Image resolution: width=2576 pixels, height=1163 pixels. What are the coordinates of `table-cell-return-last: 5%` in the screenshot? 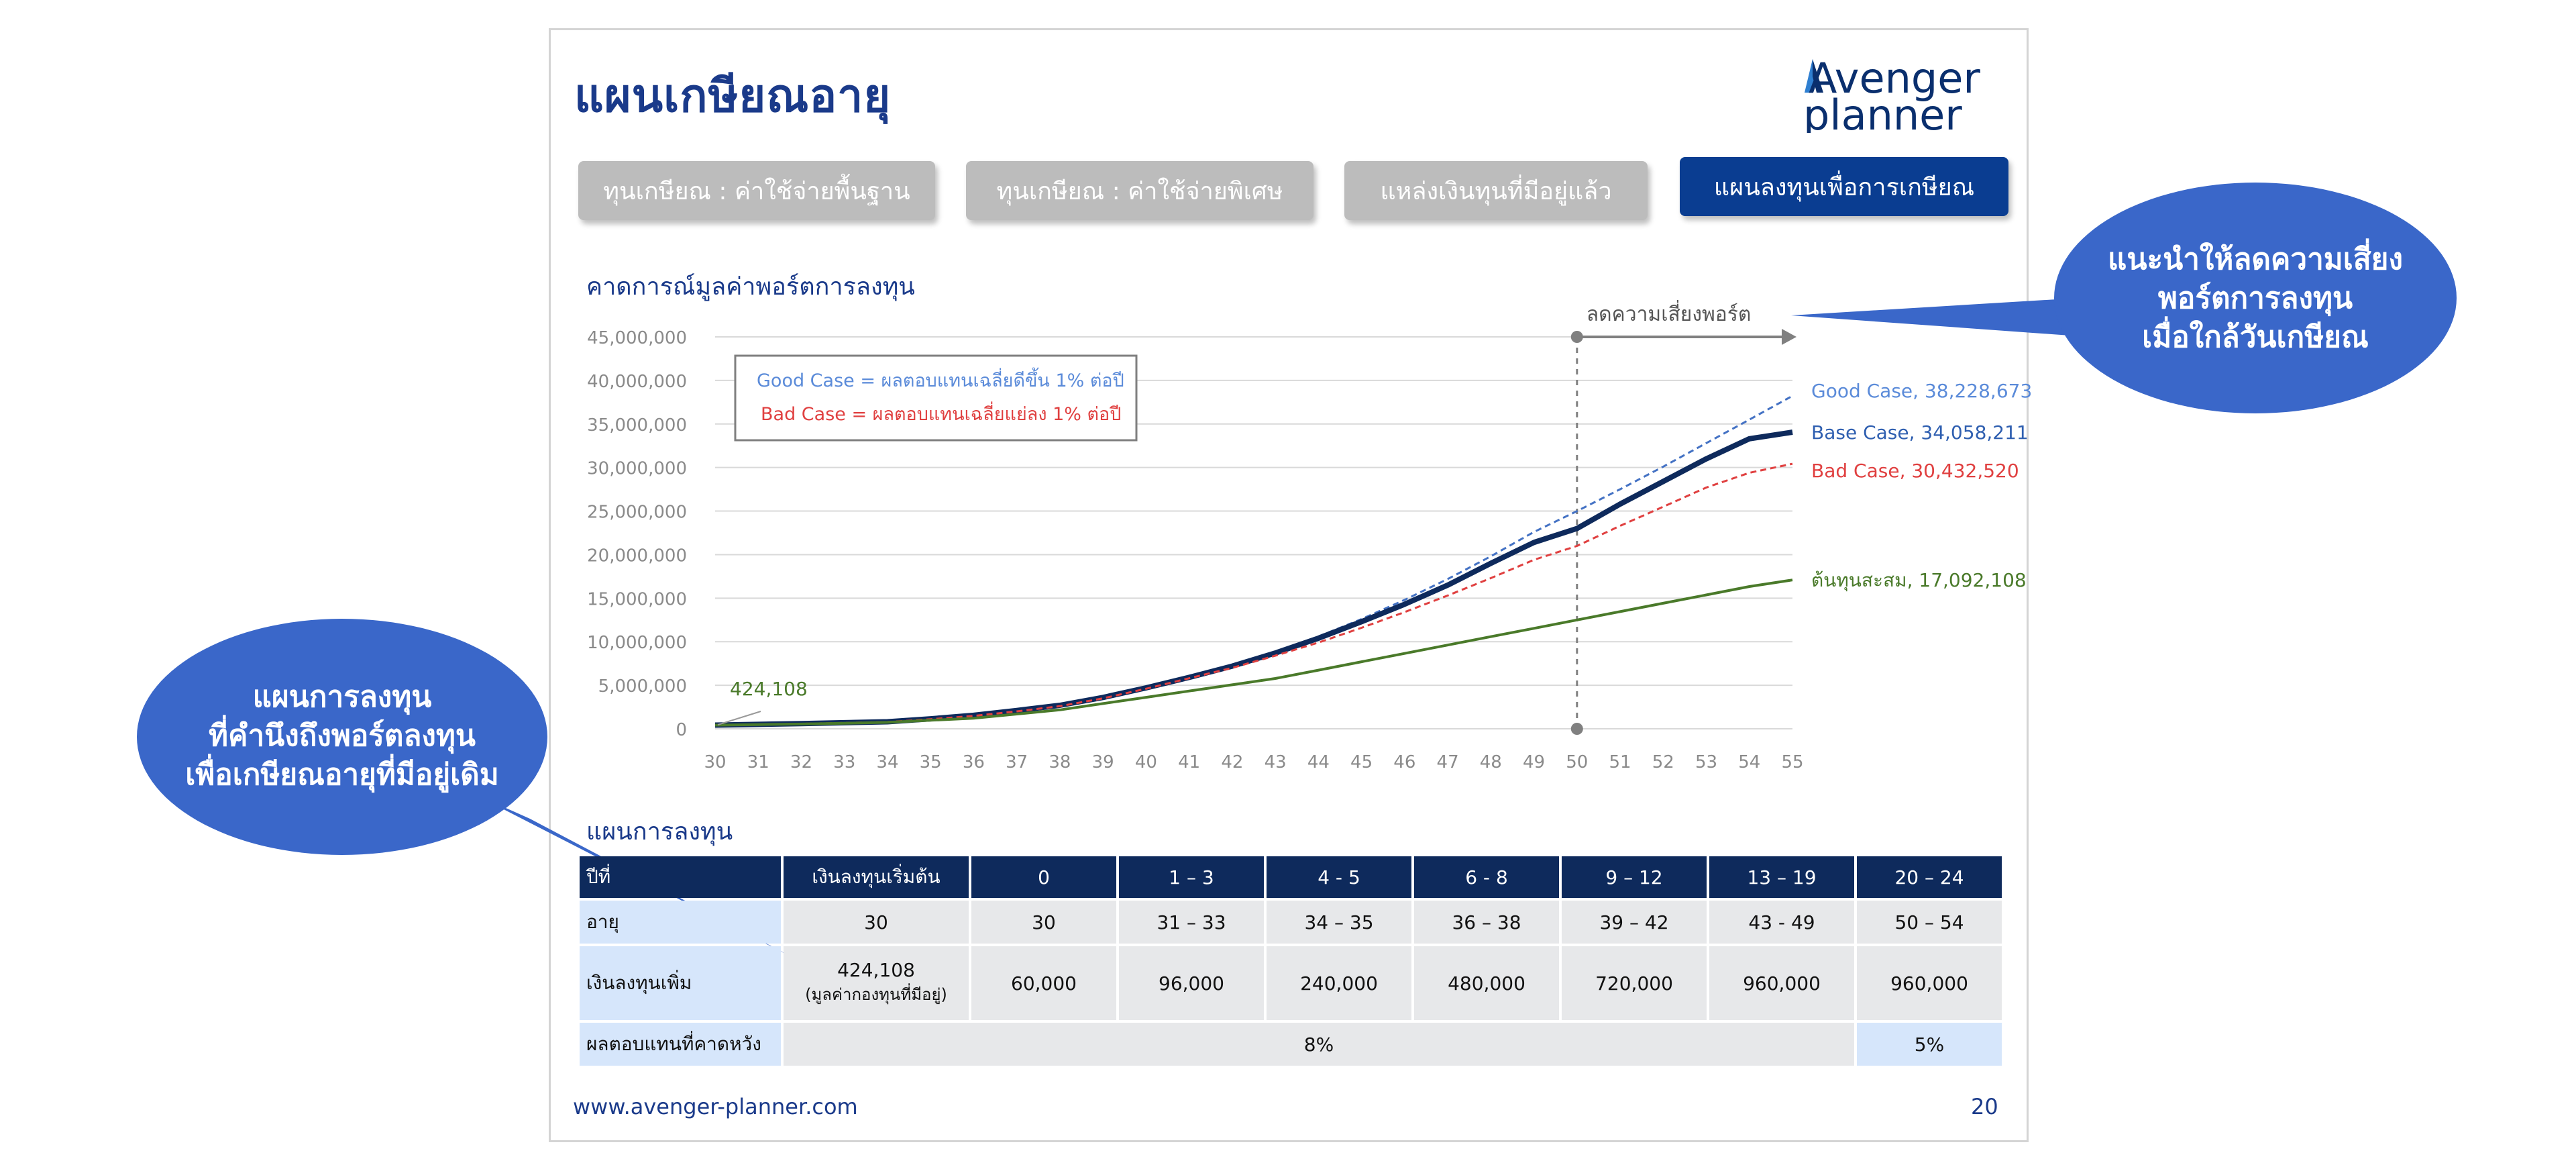 It's located at (1929, 1044).